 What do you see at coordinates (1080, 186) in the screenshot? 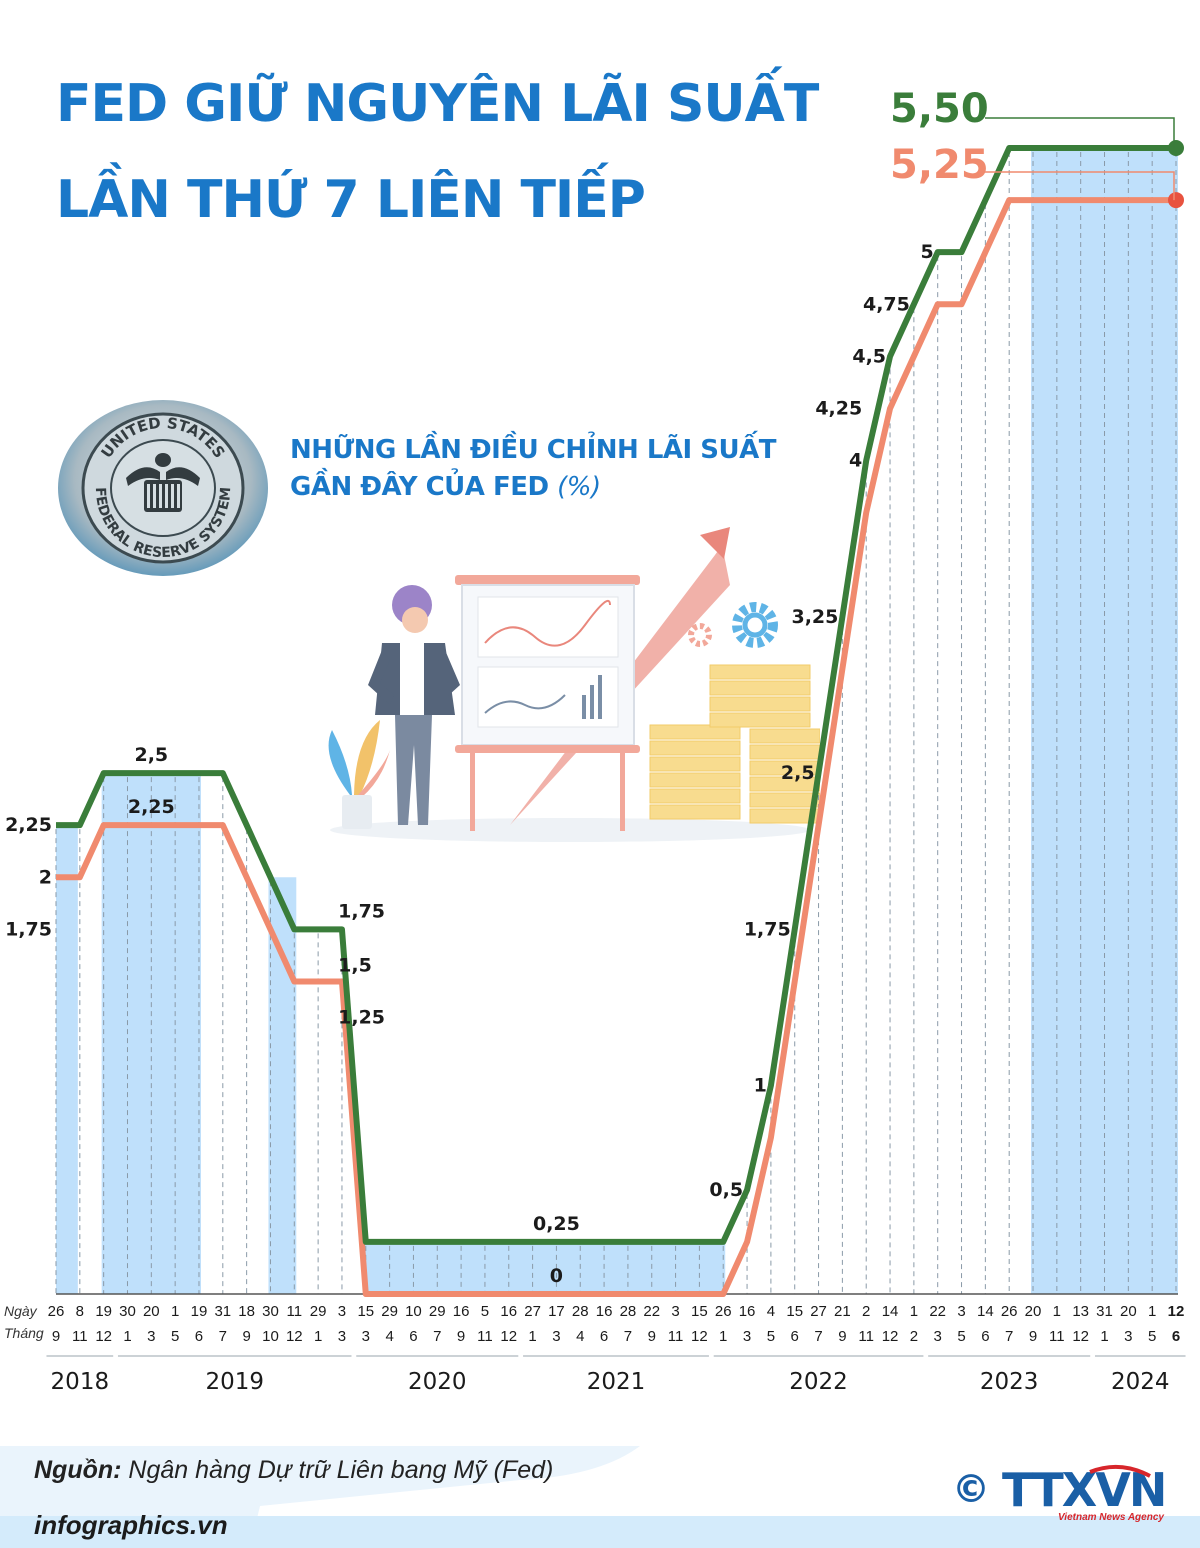
I see `final-leader-line` at bounding box center [1080, 186].